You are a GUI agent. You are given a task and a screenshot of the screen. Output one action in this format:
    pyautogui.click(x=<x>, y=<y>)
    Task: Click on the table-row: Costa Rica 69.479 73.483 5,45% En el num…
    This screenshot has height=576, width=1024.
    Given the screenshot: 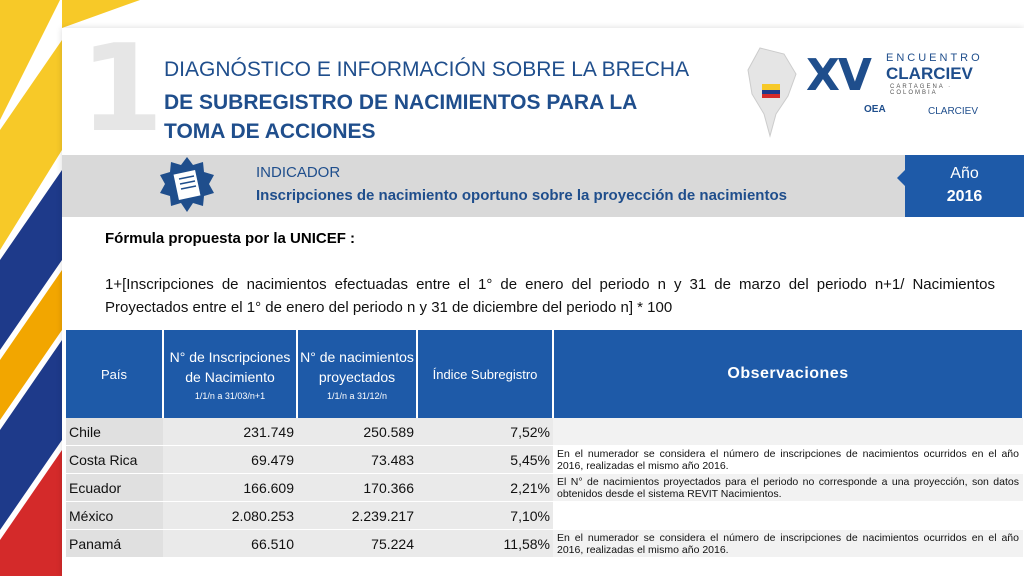 What is the action you would take?
    pyautogui.click(x=544, y=459)
    